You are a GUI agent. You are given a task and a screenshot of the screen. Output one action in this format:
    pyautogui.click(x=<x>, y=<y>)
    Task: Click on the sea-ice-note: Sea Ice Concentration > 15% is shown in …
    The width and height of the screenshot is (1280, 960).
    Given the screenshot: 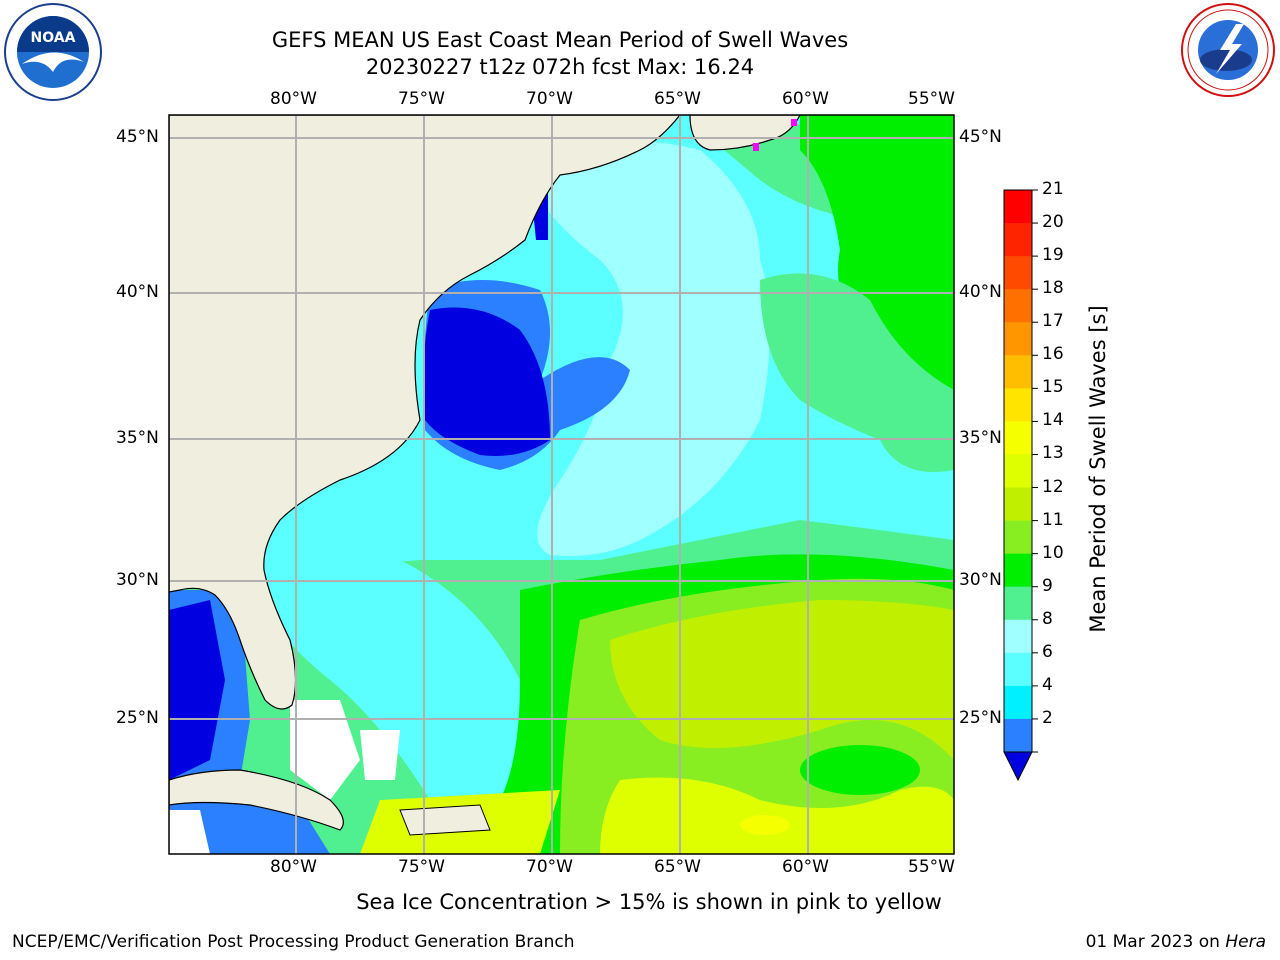 What is the action you would take?
    pyautogui.click(x=649, y=902)
    